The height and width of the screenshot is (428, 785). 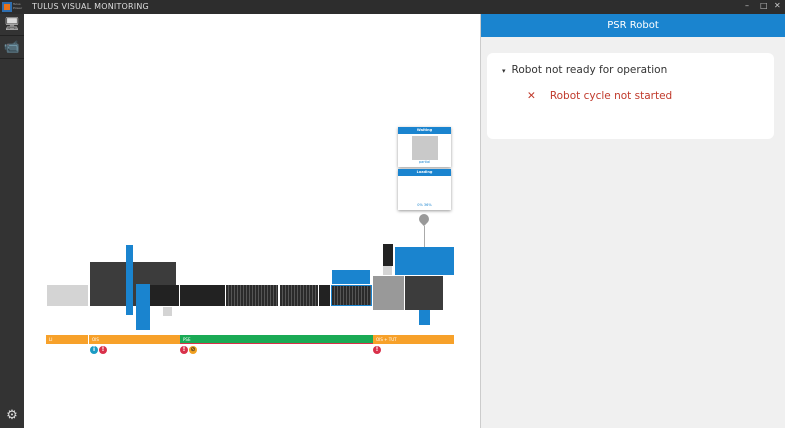 I want to click on card-caption: partial, so click(x=424, y=162).